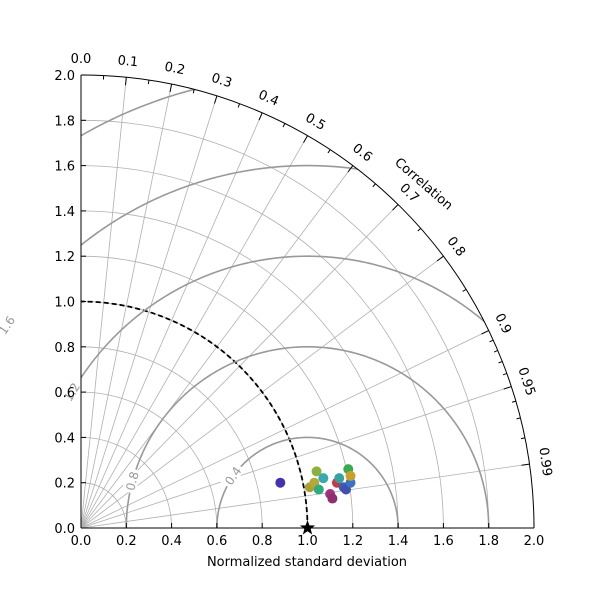 Image resolution: width=600 pixels, height=600 pixels. I want to click on y-tick-label: 0.4, so click(64, 438).